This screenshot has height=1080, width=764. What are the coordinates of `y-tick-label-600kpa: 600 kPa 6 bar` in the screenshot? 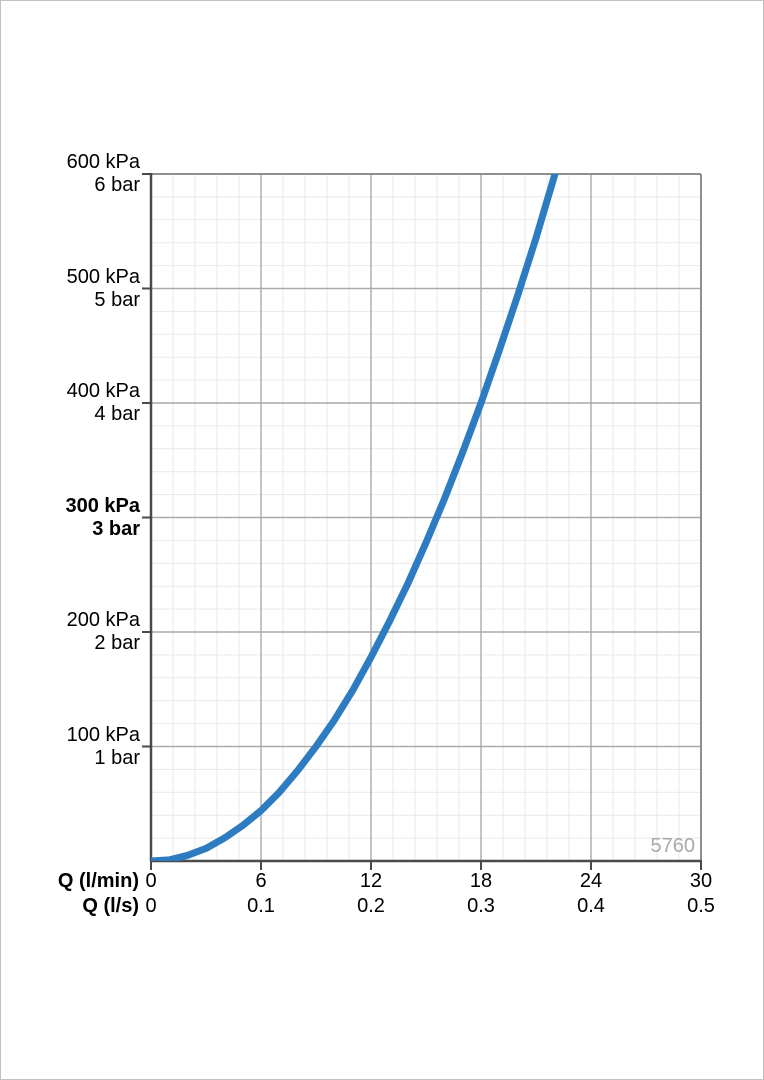 It's located at (103, 174).